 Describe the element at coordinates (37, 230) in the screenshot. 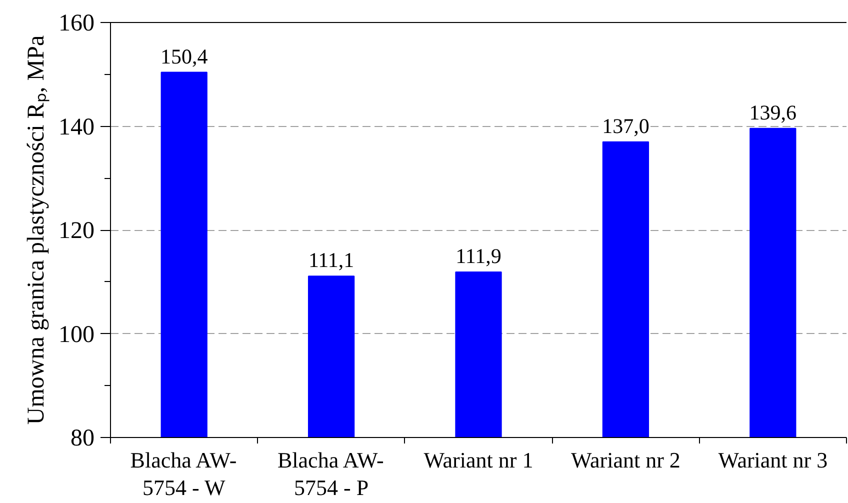

I see `y-axis-title: Umowna granica plastyczności Rₚ, MPa` at that location.